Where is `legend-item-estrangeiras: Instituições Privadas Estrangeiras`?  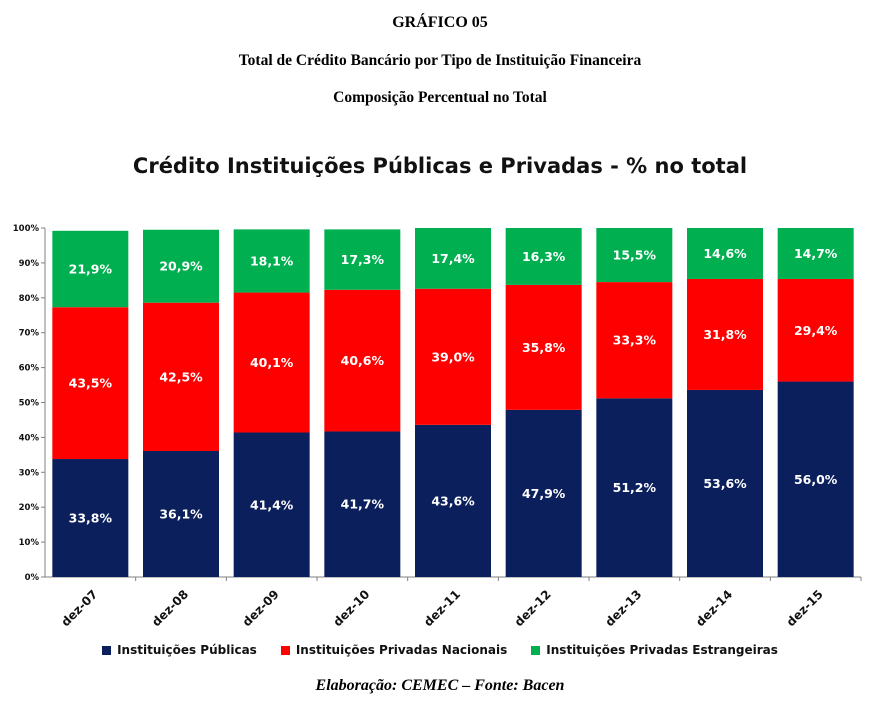
legend-item-estrangeiras: Instituições Privadas Estrangeiras is located at coordinates (654, 650).